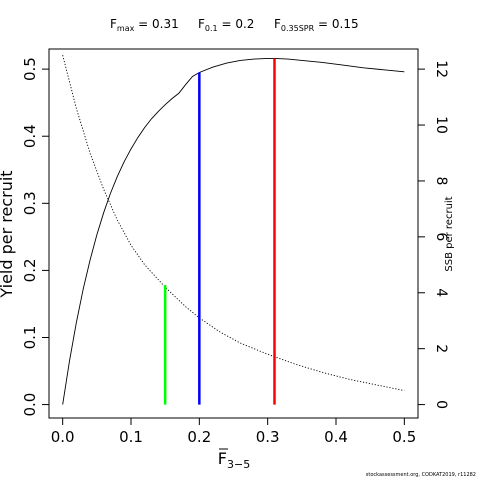  Describe the element at coordinates (441, 236) in the screenshot. I see `y-right-tick-label: 6` at that location.